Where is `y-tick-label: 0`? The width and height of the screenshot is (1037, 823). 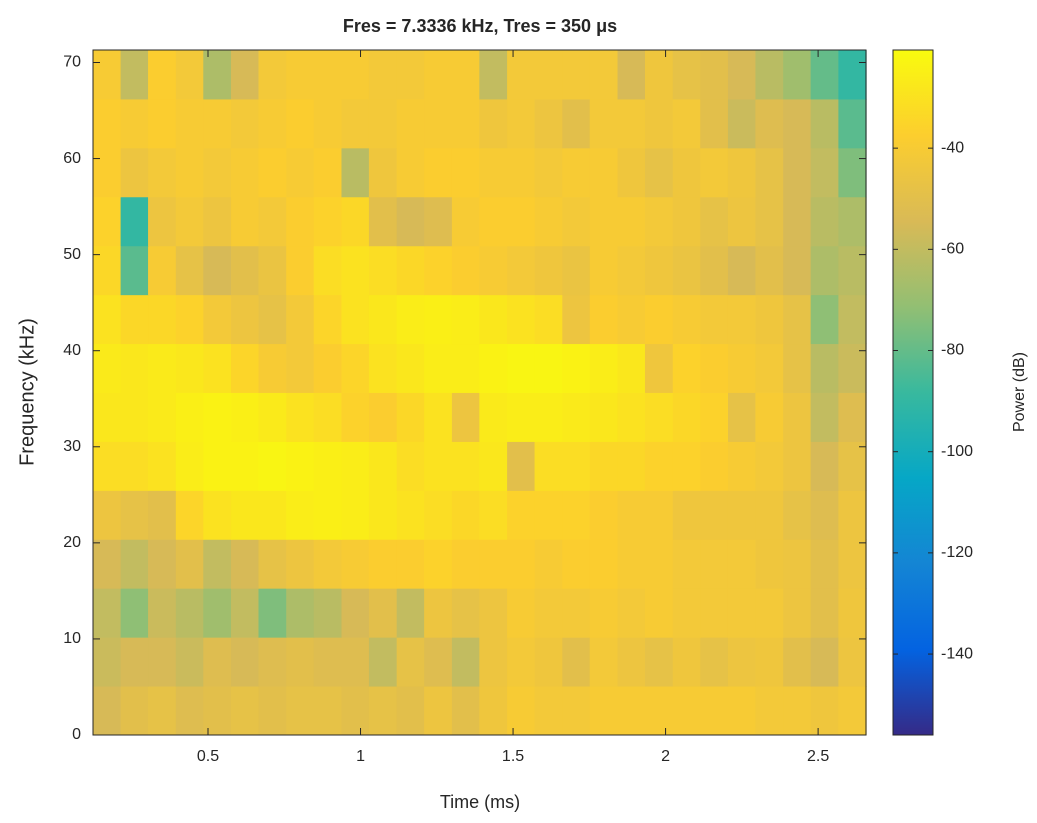
y-tick-label: 0 is located at coordinates (76, 734).